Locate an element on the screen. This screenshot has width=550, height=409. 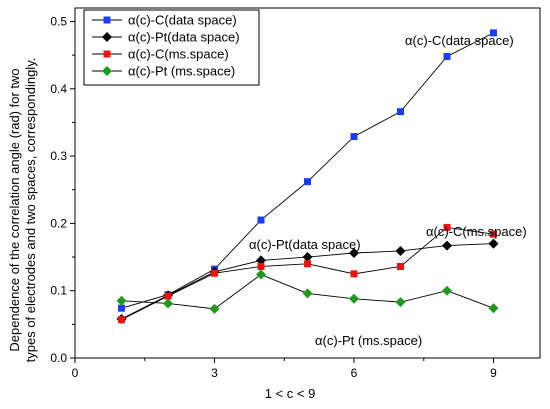
series-annotation: α(c)-Pt(data space) is located at coordinates (305, 244).